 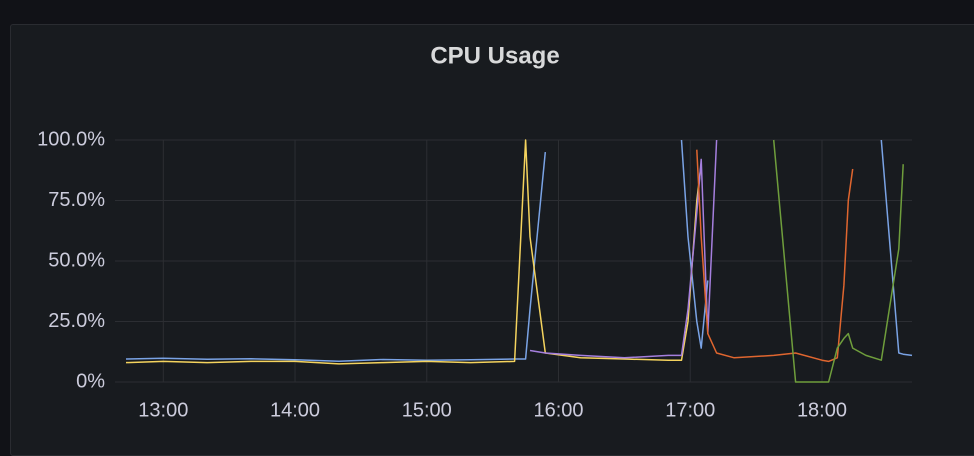 What do you see at coordinates (427, 410) in the screenshot?
I see `x-tick-label: 15:00` at bounding box center [427, 410].